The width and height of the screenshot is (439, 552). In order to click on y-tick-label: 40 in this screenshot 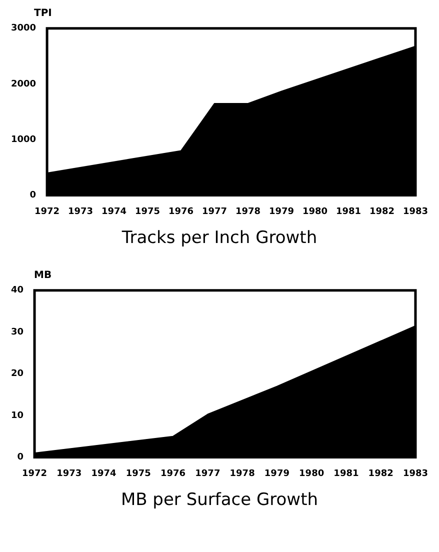, I will do `click(17, 291)`.